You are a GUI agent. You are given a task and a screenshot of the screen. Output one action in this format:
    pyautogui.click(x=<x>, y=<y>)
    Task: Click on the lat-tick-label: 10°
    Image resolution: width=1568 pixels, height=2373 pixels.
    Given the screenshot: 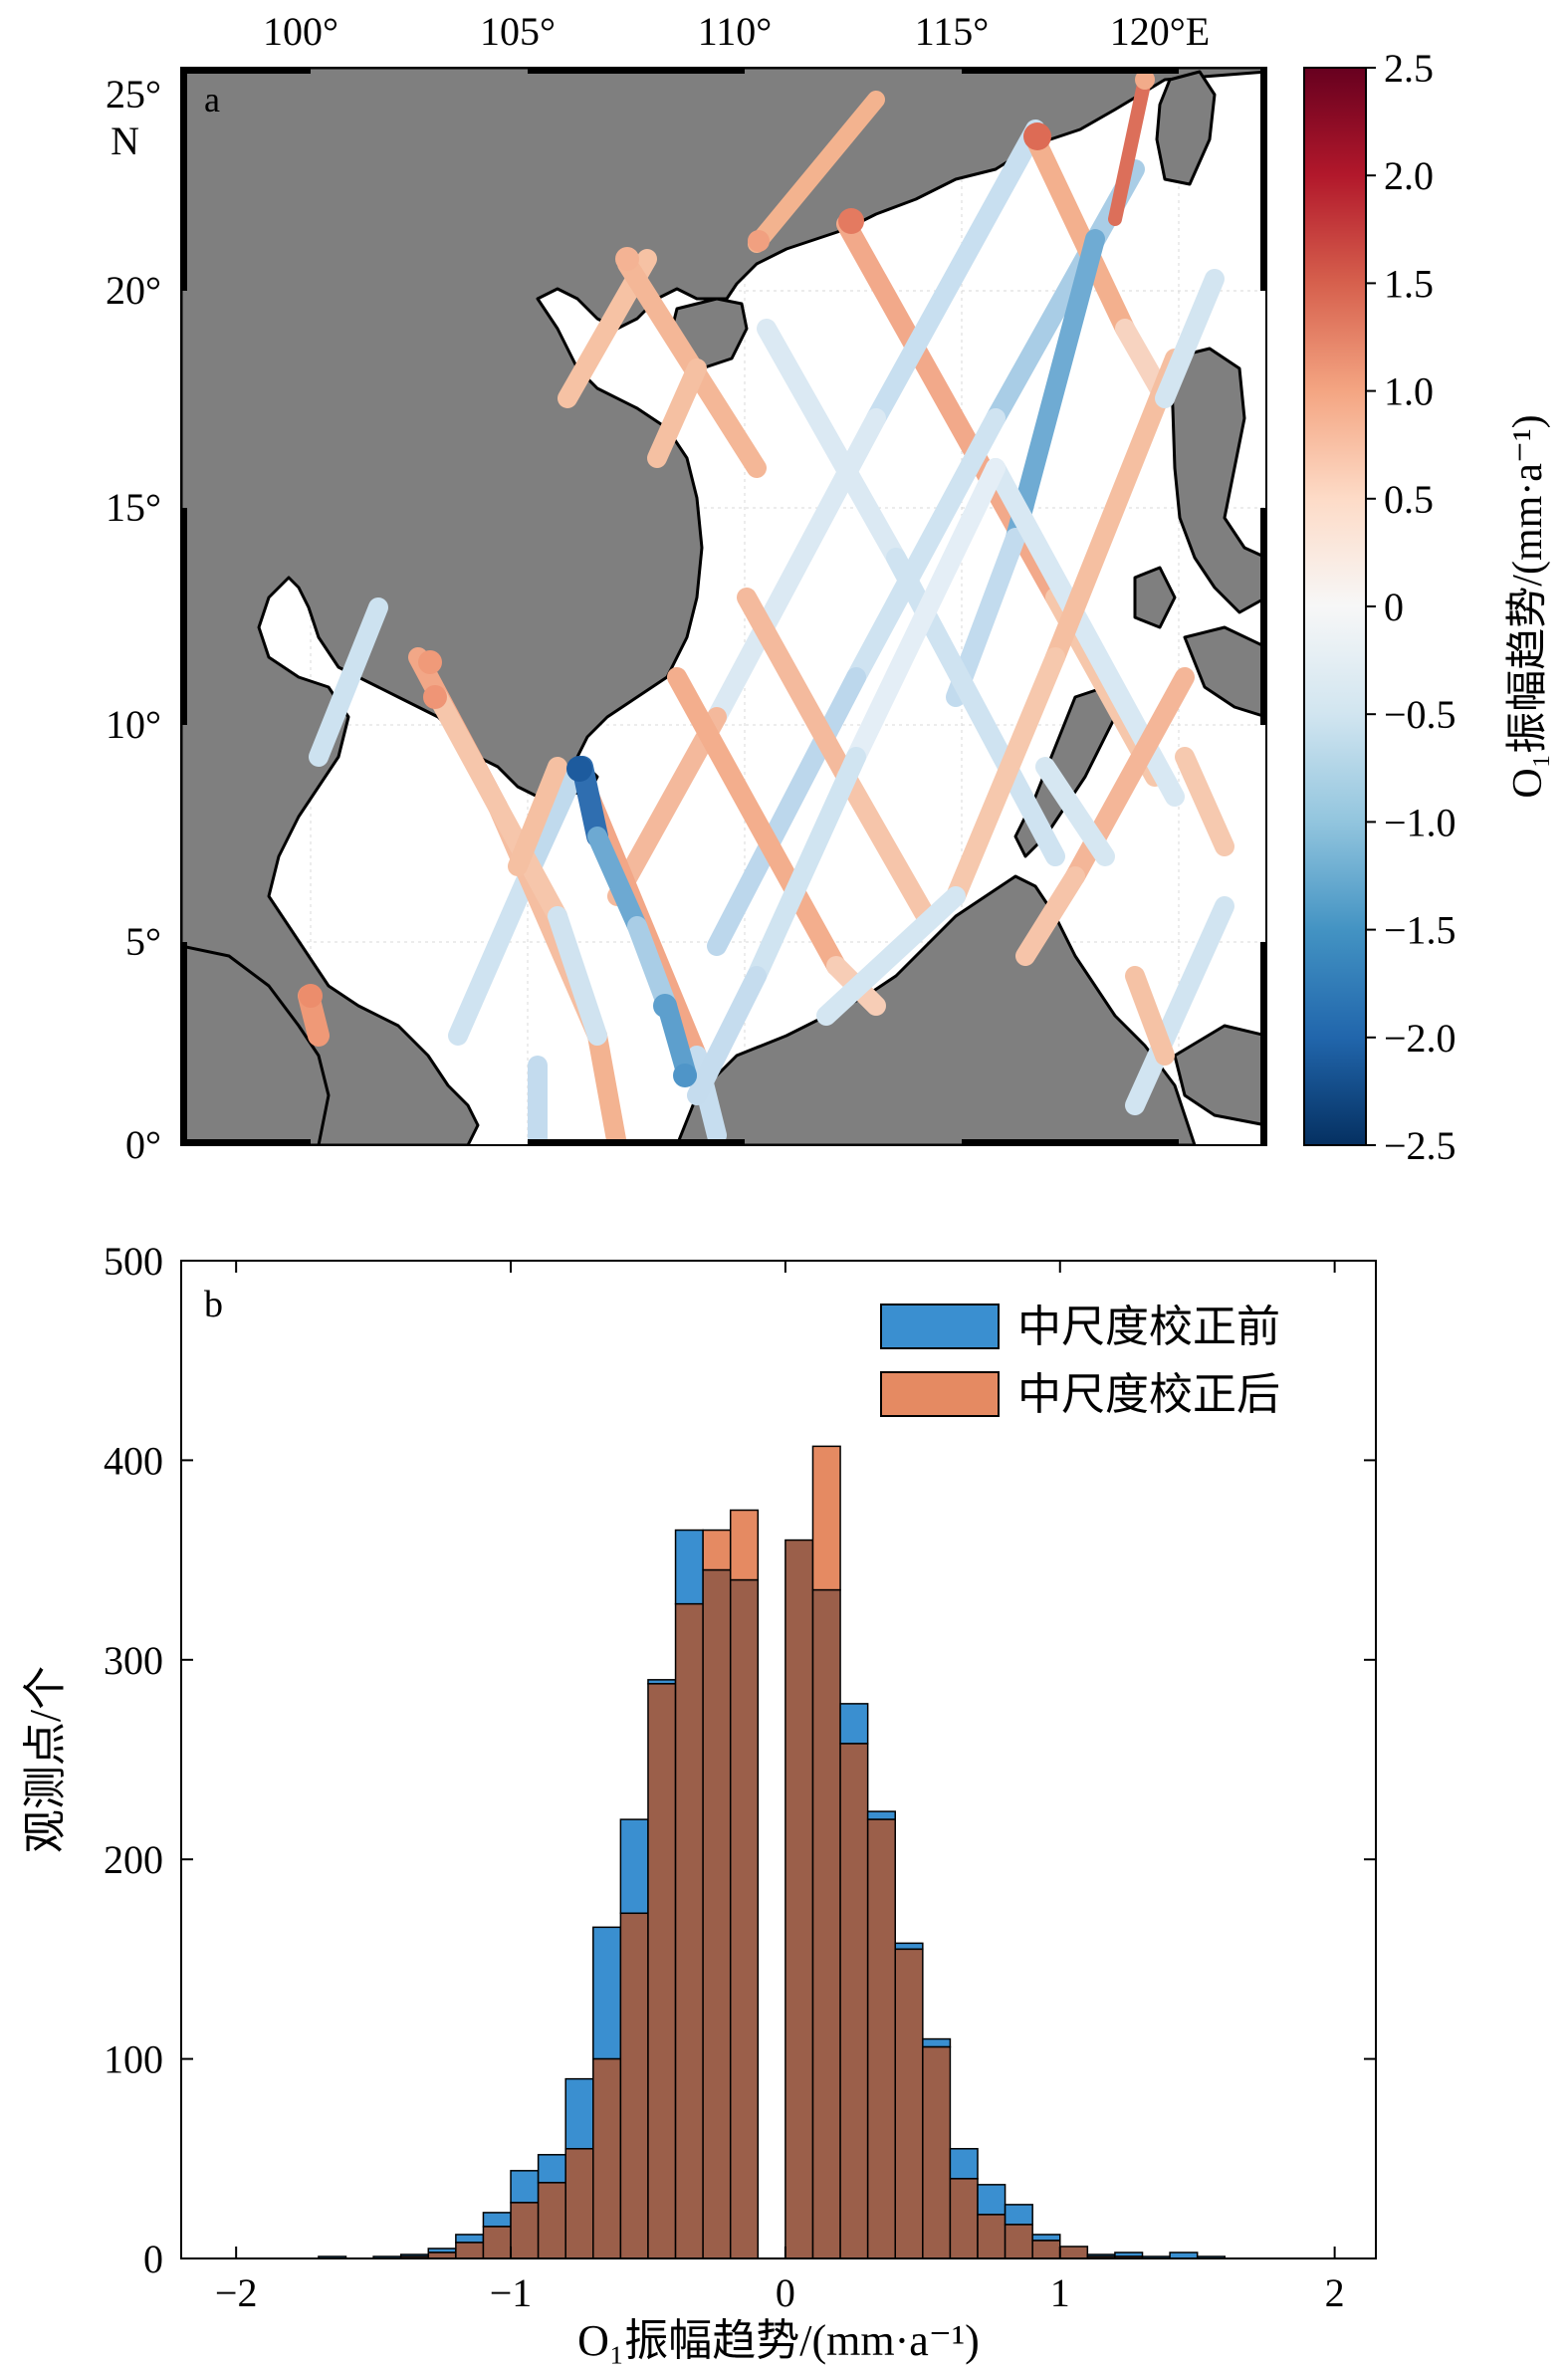 What is the action you would take?
    pyautogui.click(x=134, y=724)
    